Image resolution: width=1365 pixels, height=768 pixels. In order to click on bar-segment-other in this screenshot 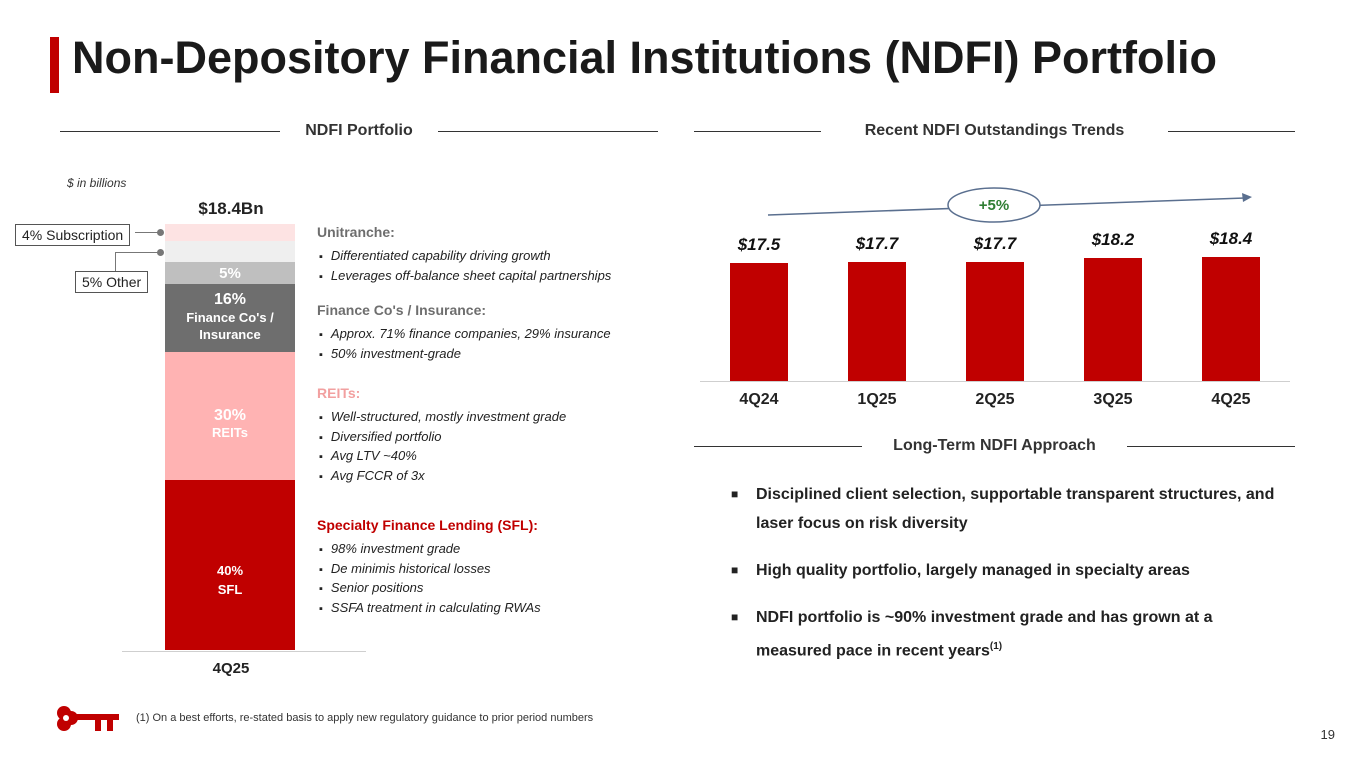, I will do `click(230, 252)`.